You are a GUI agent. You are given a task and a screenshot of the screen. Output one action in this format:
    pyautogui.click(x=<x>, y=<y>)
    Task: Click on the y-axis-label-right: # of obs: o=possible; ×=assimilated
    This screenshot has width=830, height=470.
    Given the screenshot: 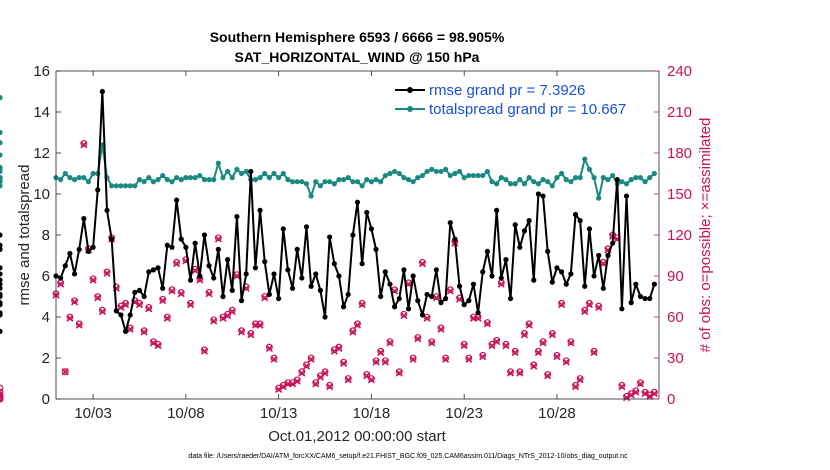 What is the action you would take?
    pyautogui.click(x=705, y=235)
    